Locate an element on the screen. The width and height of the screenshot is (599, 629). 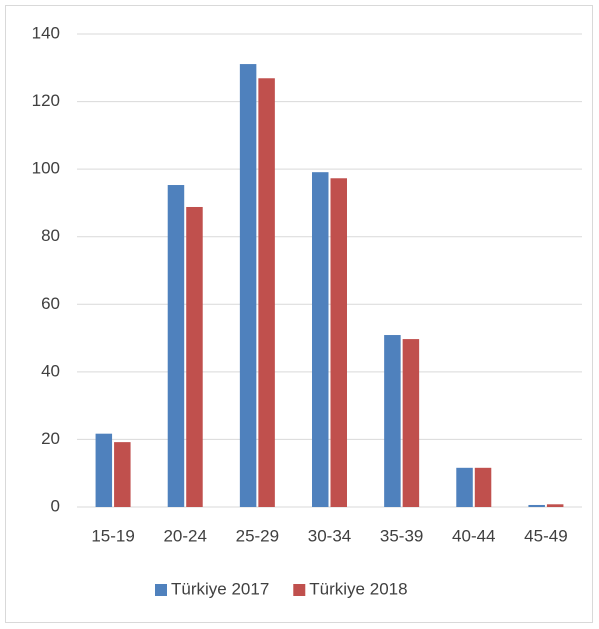
y-tick-label: 20 is located at coordinates (50, 438).